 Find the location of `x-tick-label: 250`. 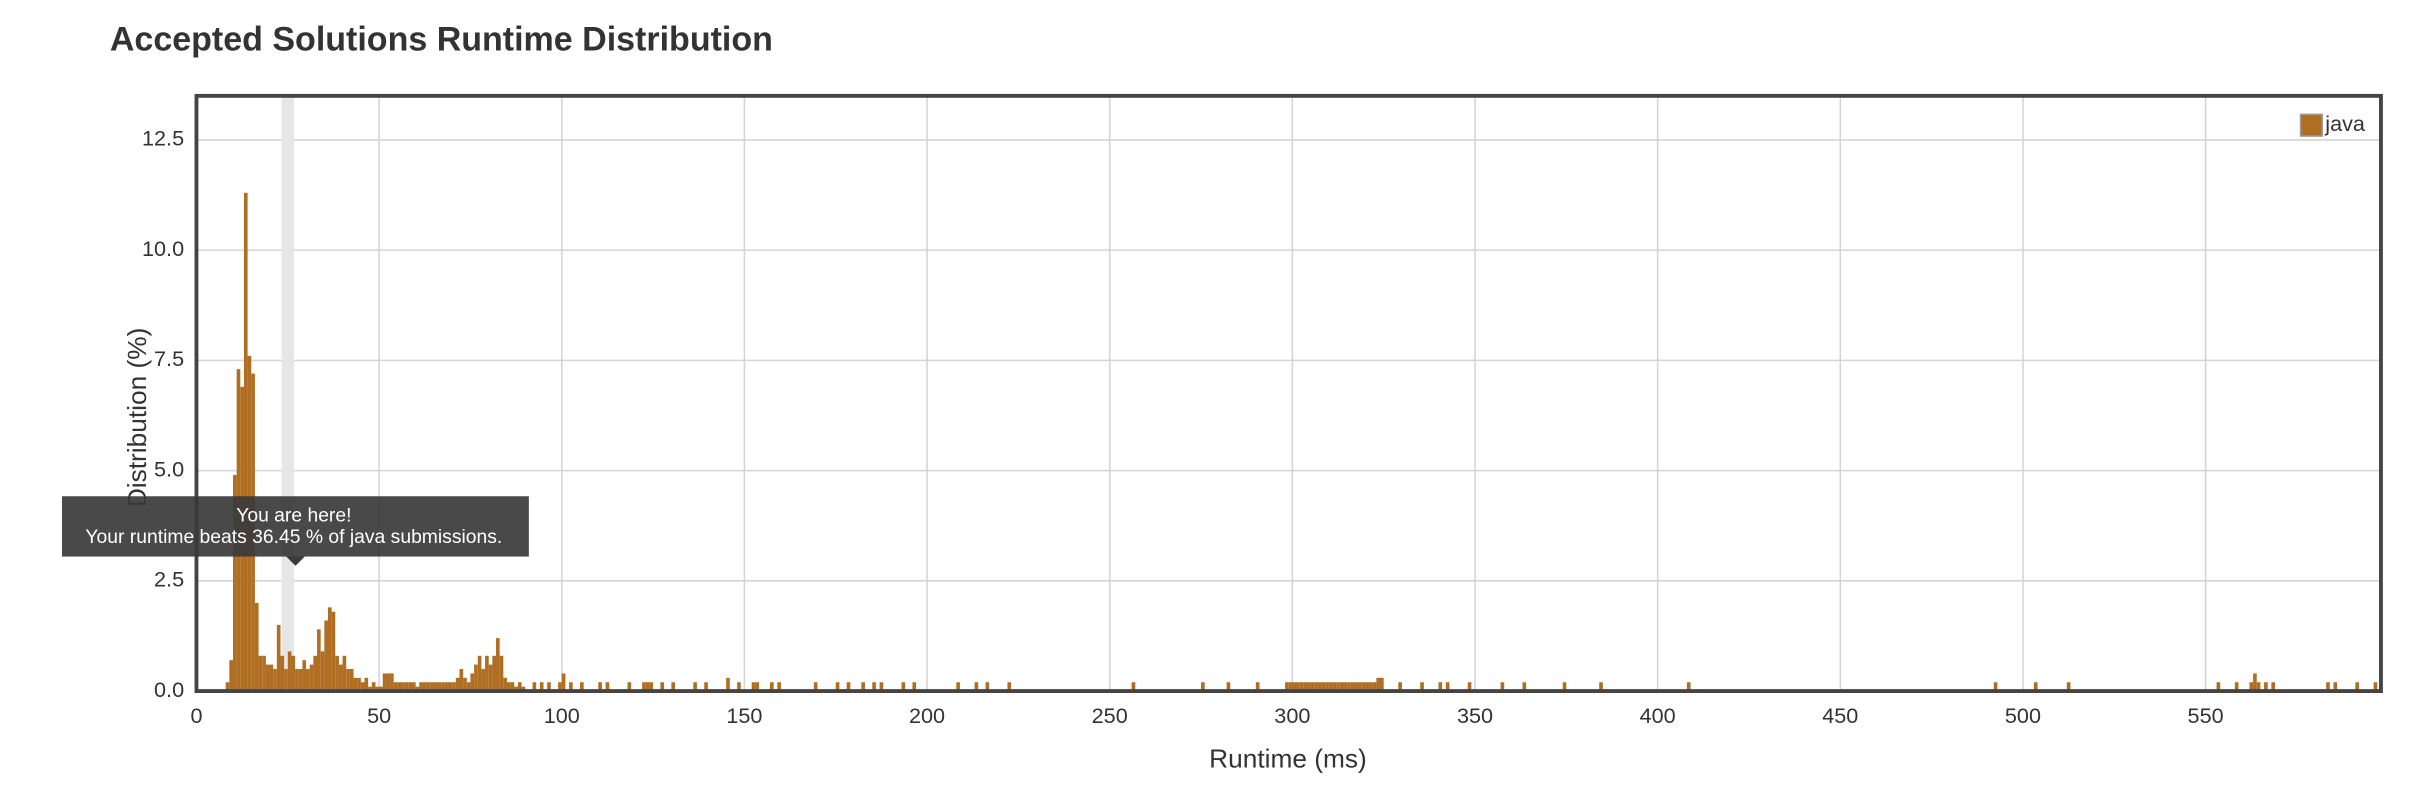

x-tick-label: 250 is located at coordinates (1110, 715).